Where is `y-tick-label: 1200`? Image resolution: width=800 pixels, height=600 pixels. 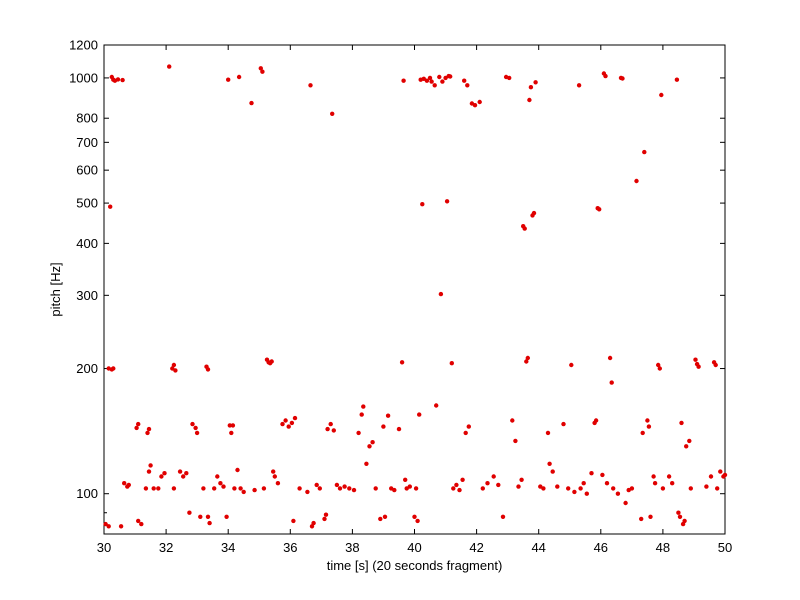 y-tick-label: 1200 is located at coordinates (83, 45).